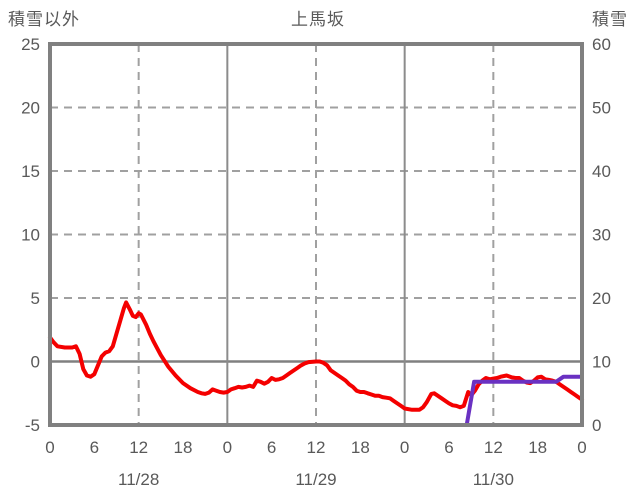 The image size is (636, 501). What do you see at coordinates (138, 479) in the screenshot?
I see `date-label: 11/28` at bounding box center [138, 479].